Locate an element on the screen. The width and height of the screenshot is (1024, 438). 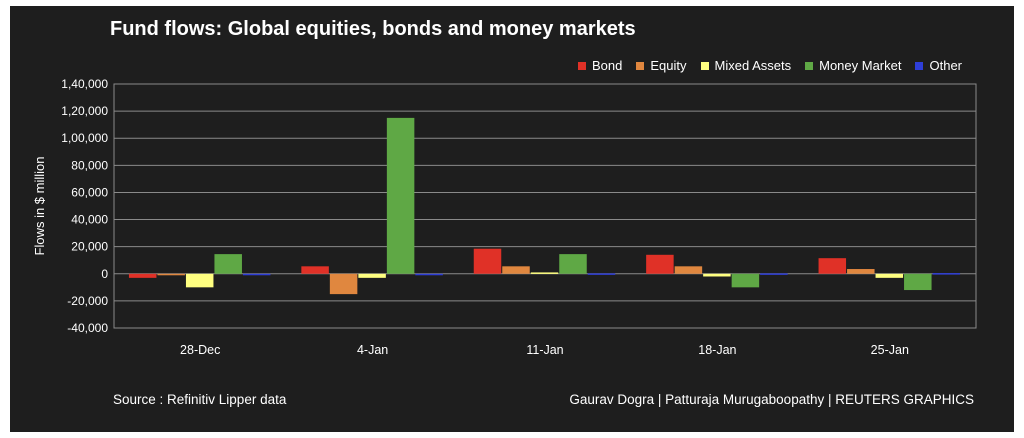
y-tick-label: -40,000 is located at coordinates (87, 328).